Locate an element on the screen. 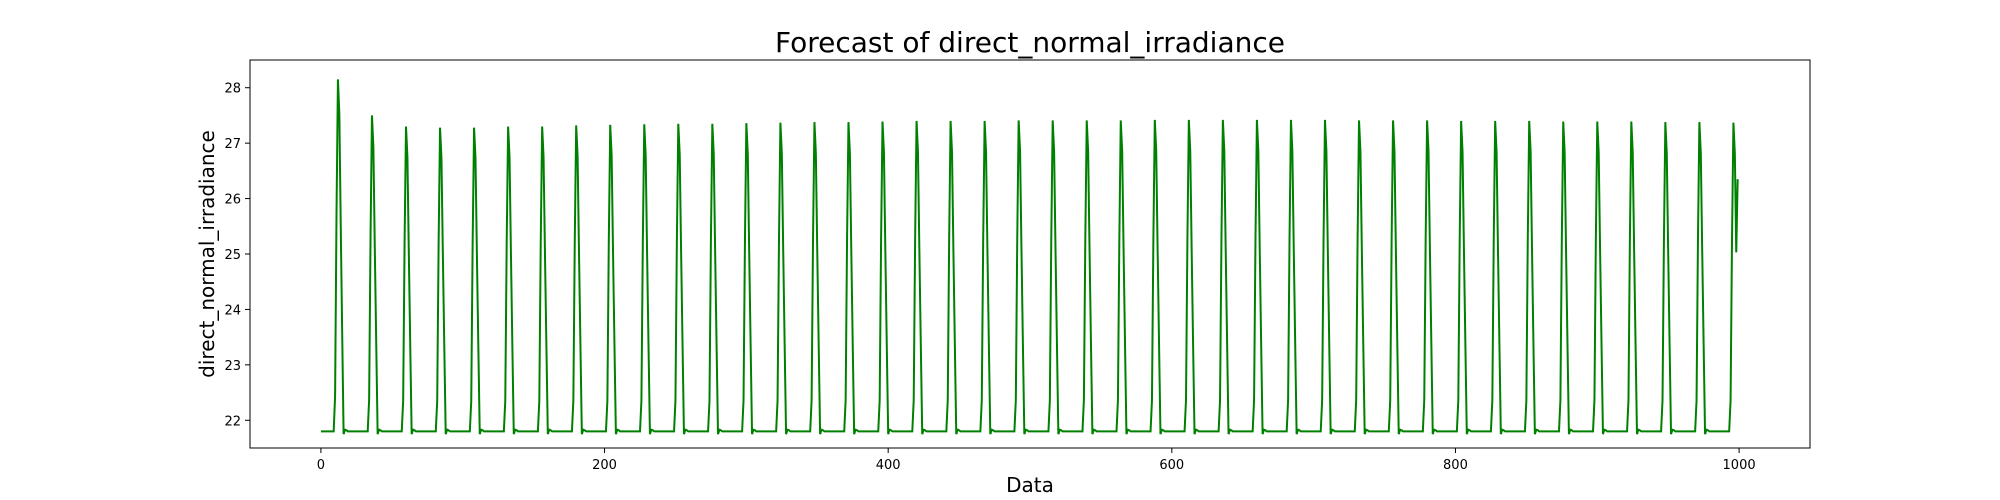 This screenshot has height=500, width=2000. x-axis: 0 200 400 600 800 1000 is located at coordinates (1036, 460).